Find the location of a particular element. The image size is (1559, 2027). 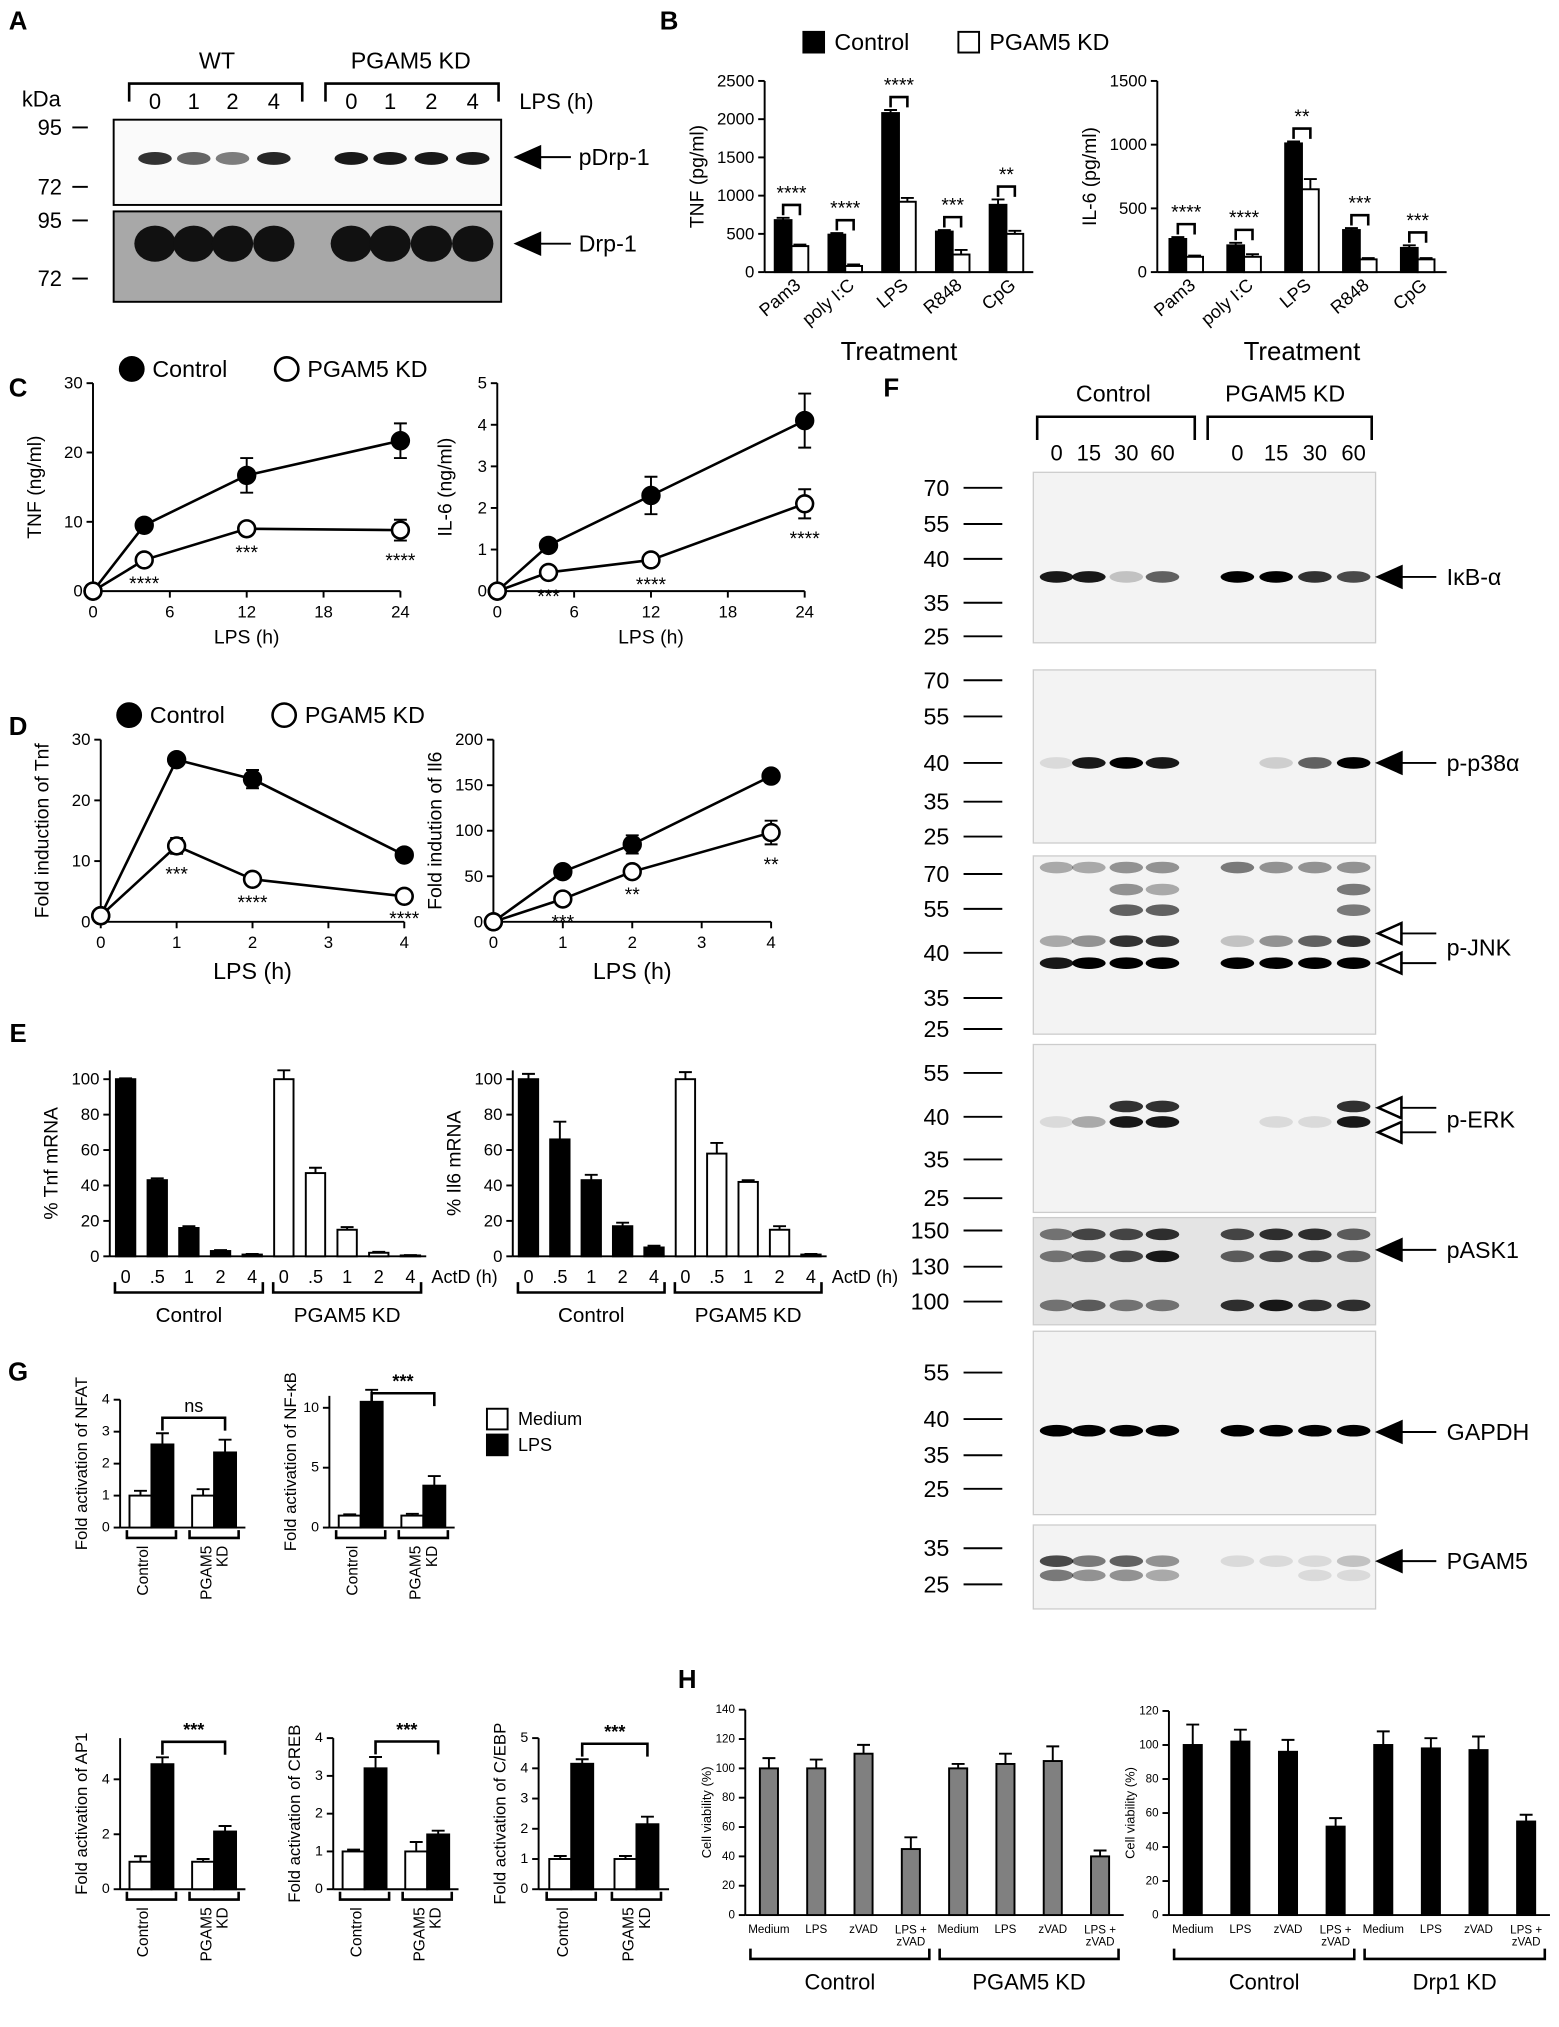

y-tick-label: 5 is located at coordinates (524, 1738).